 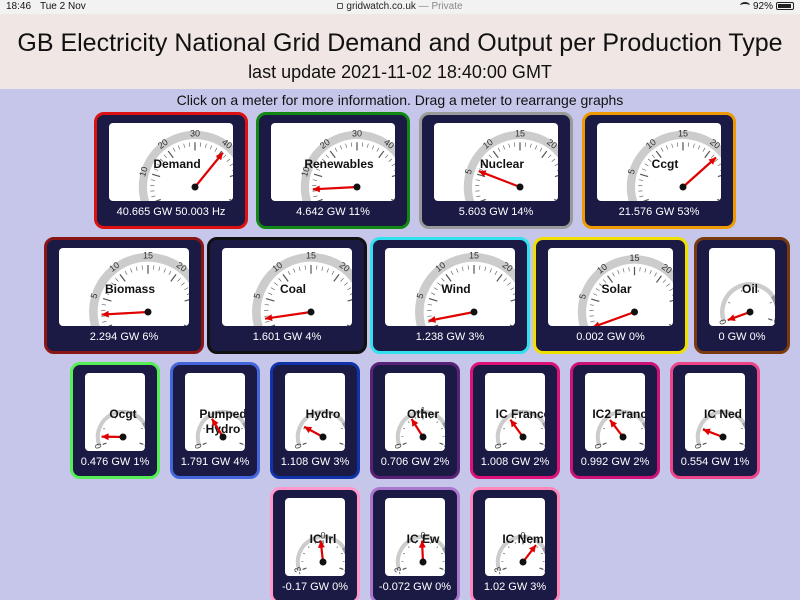 I want to click on gauge-tick-label: 2, so click(x=443, y=446).